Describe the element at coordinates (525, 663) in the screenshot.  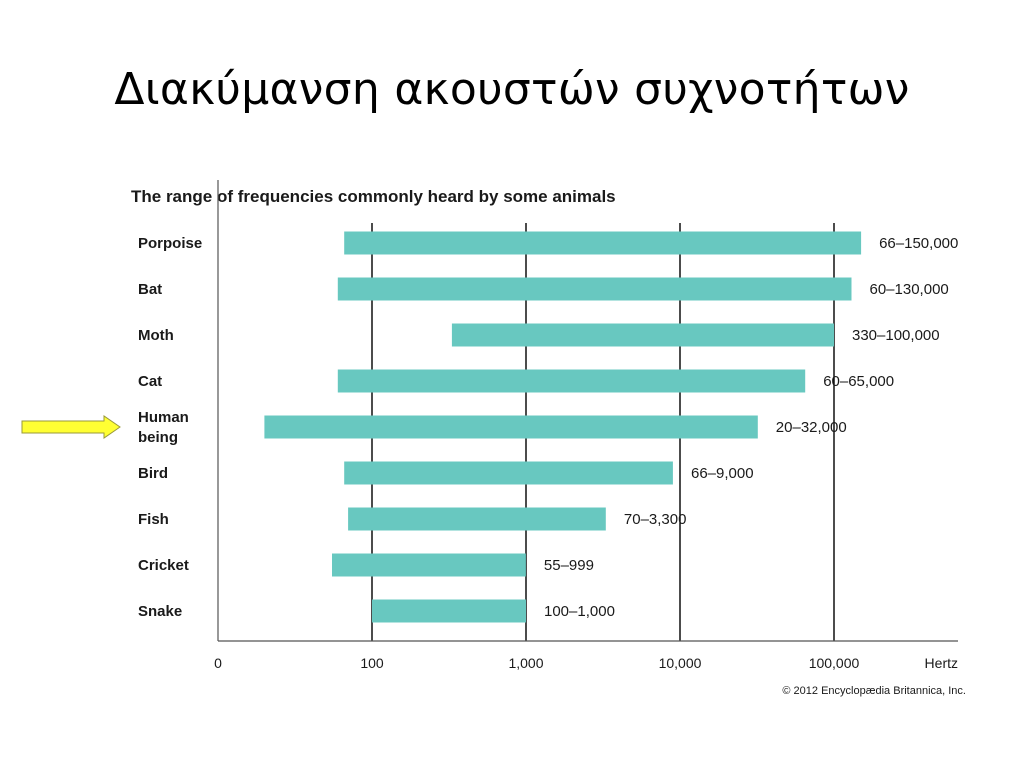
I see `x-tick-label: 1,000` at that location.